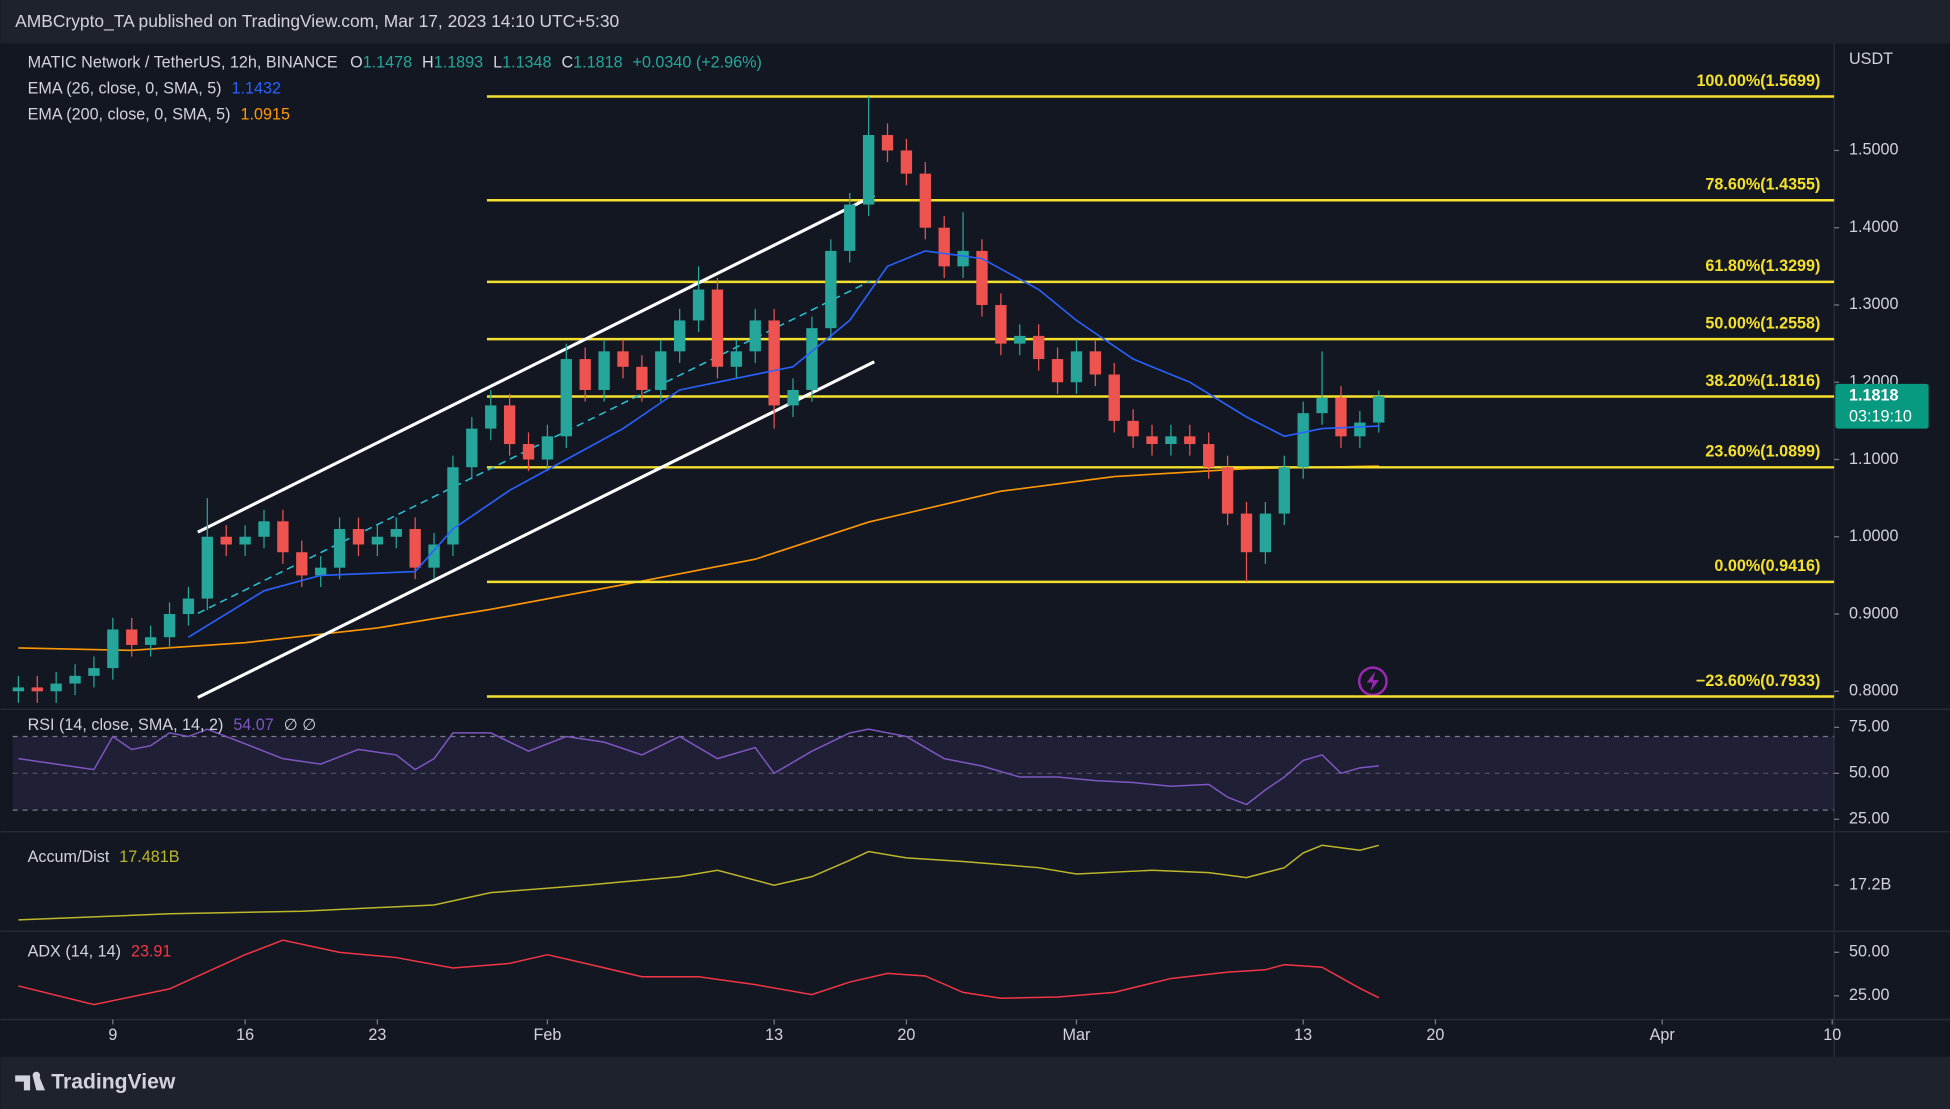  Describe the element at coordinates (1869, 773) in the screenshot. I see `y-tick-label: 50.00` at that location.